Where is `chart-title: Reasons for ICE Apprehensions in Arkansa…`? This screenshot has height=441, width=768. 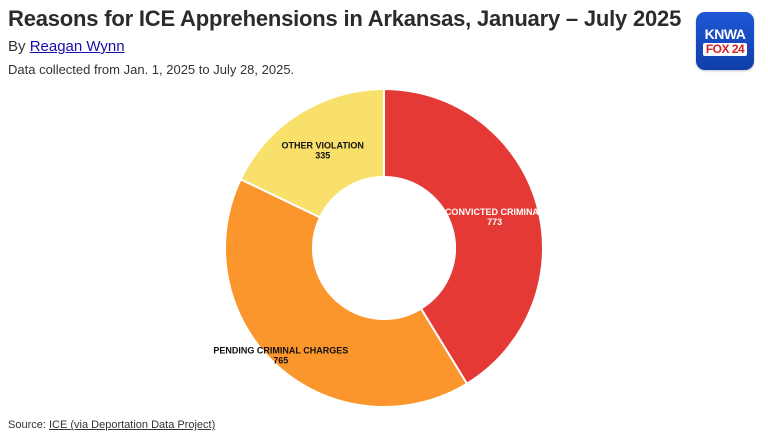
chart-title: Reasons for ICE Apprehensions in Arkansa… is located at coordinates (345, 18).